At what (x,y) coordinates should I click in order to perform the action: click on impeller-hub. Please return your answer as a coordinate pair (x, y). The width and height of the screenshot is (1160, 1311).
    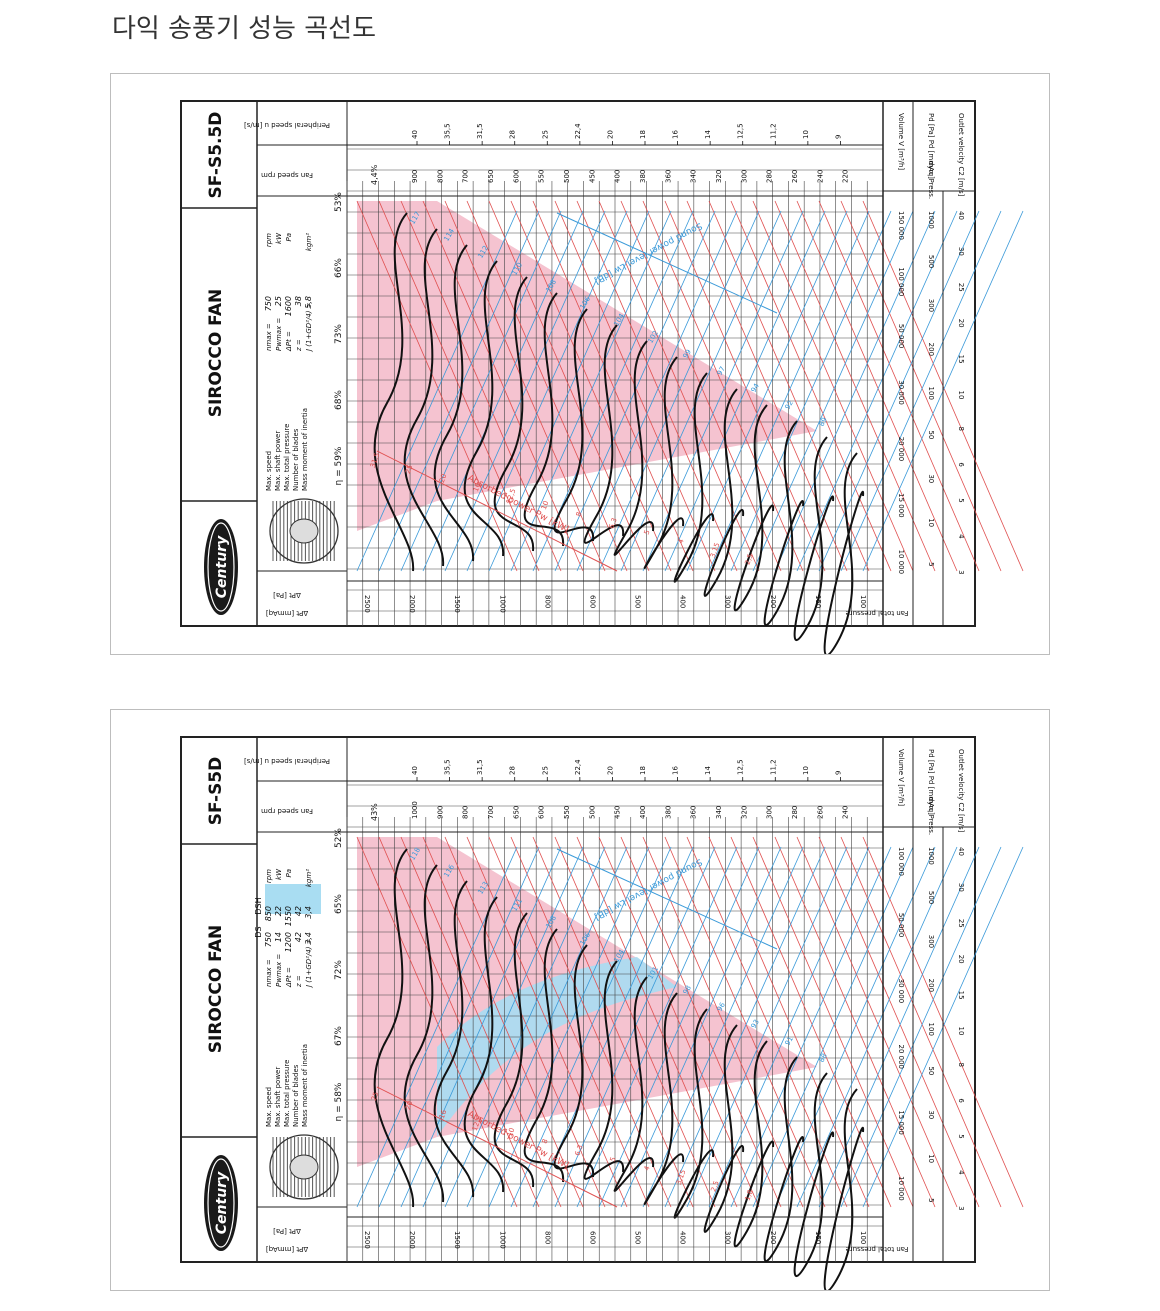
    Looking at the image, I should click on (304, 531).